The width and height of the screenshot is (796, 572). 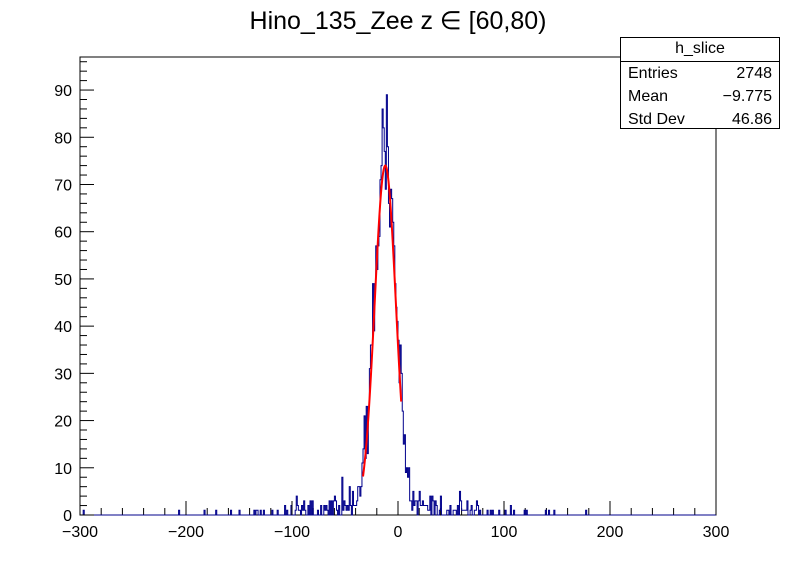 I want to click on chart-title: Hino_135_Zee z ∈ [60,80), so click(x=398, y=21).